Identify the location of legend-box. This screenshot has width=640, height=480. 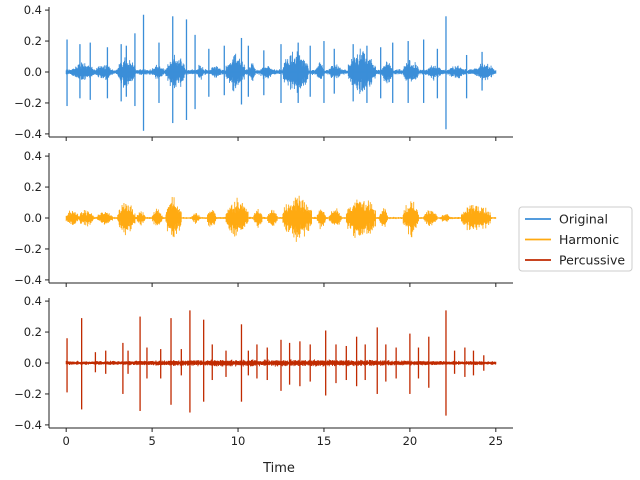
(575, 239).